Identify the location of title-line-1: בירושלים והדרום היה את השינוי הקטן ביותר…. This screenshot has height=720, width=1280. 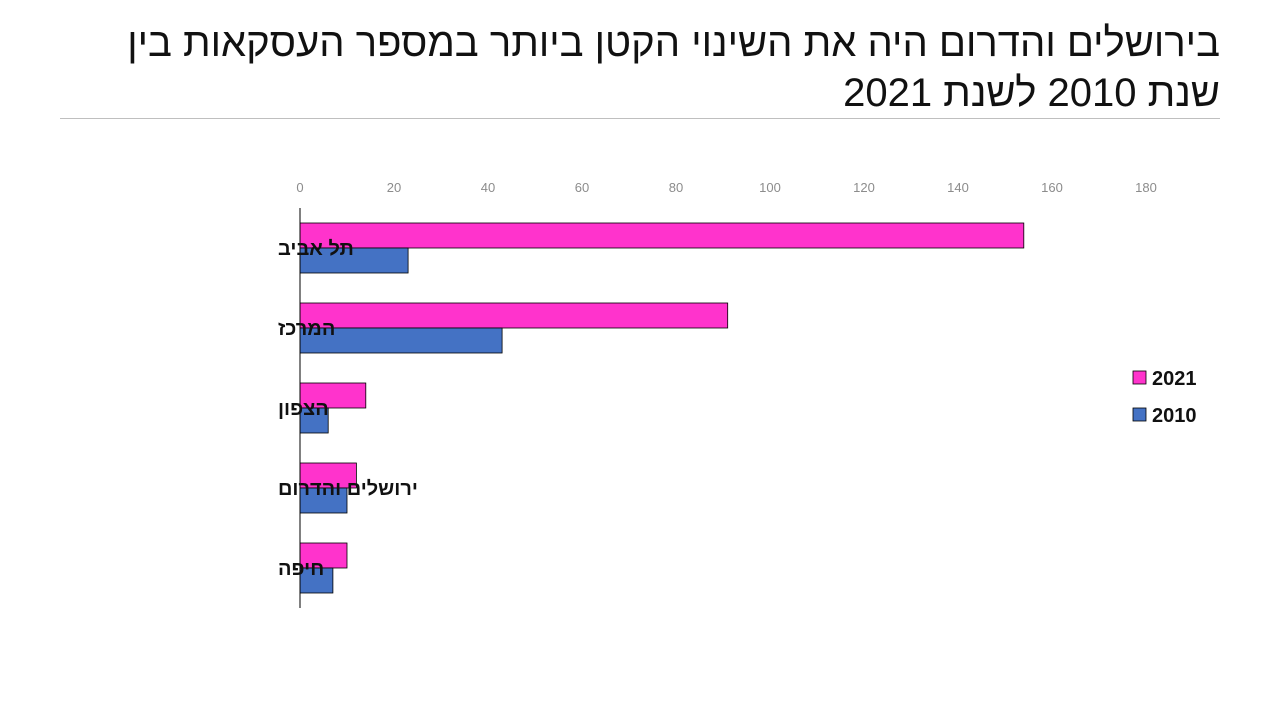
(673, 43).